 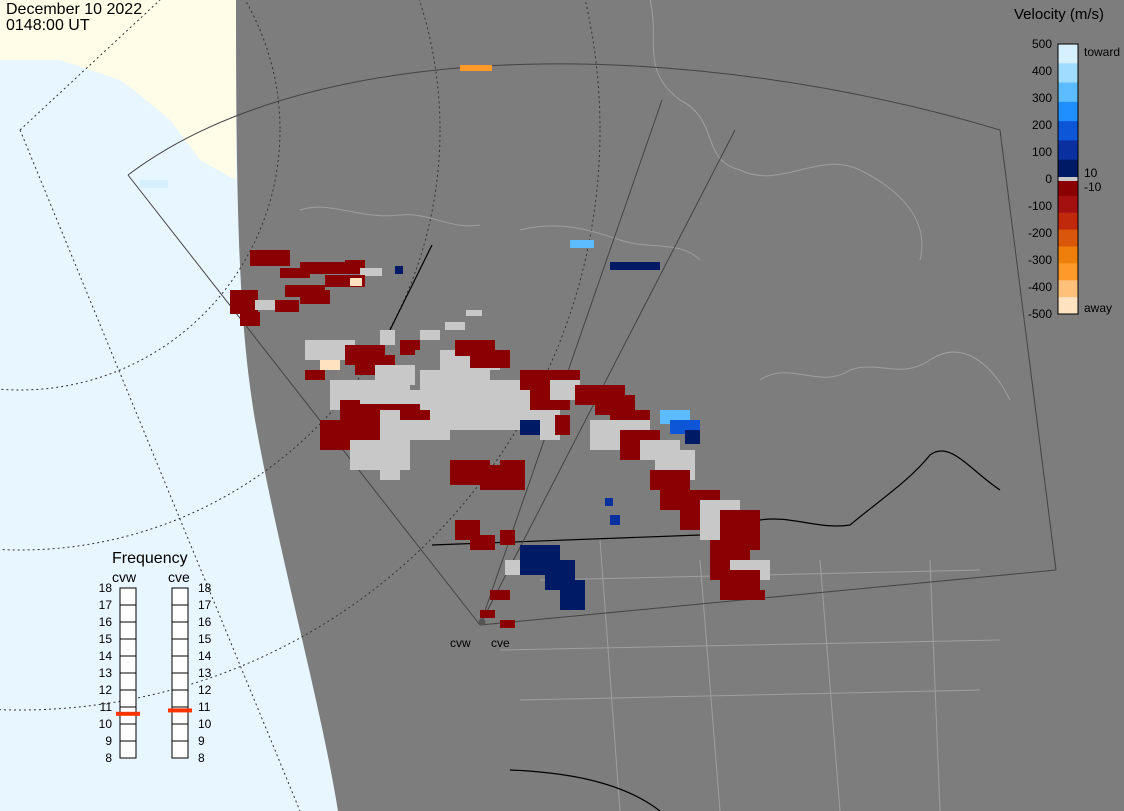 I want to click on away-label: away, so click(x=1098, y=308).